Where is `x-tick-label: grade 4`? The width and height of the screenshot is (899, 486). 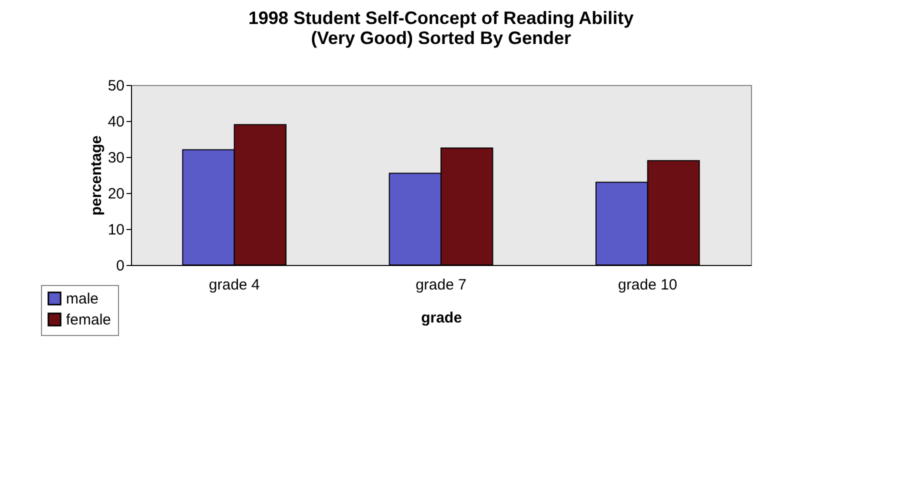 x-tick-label: grade 4 is located at coordinates (234, 285).